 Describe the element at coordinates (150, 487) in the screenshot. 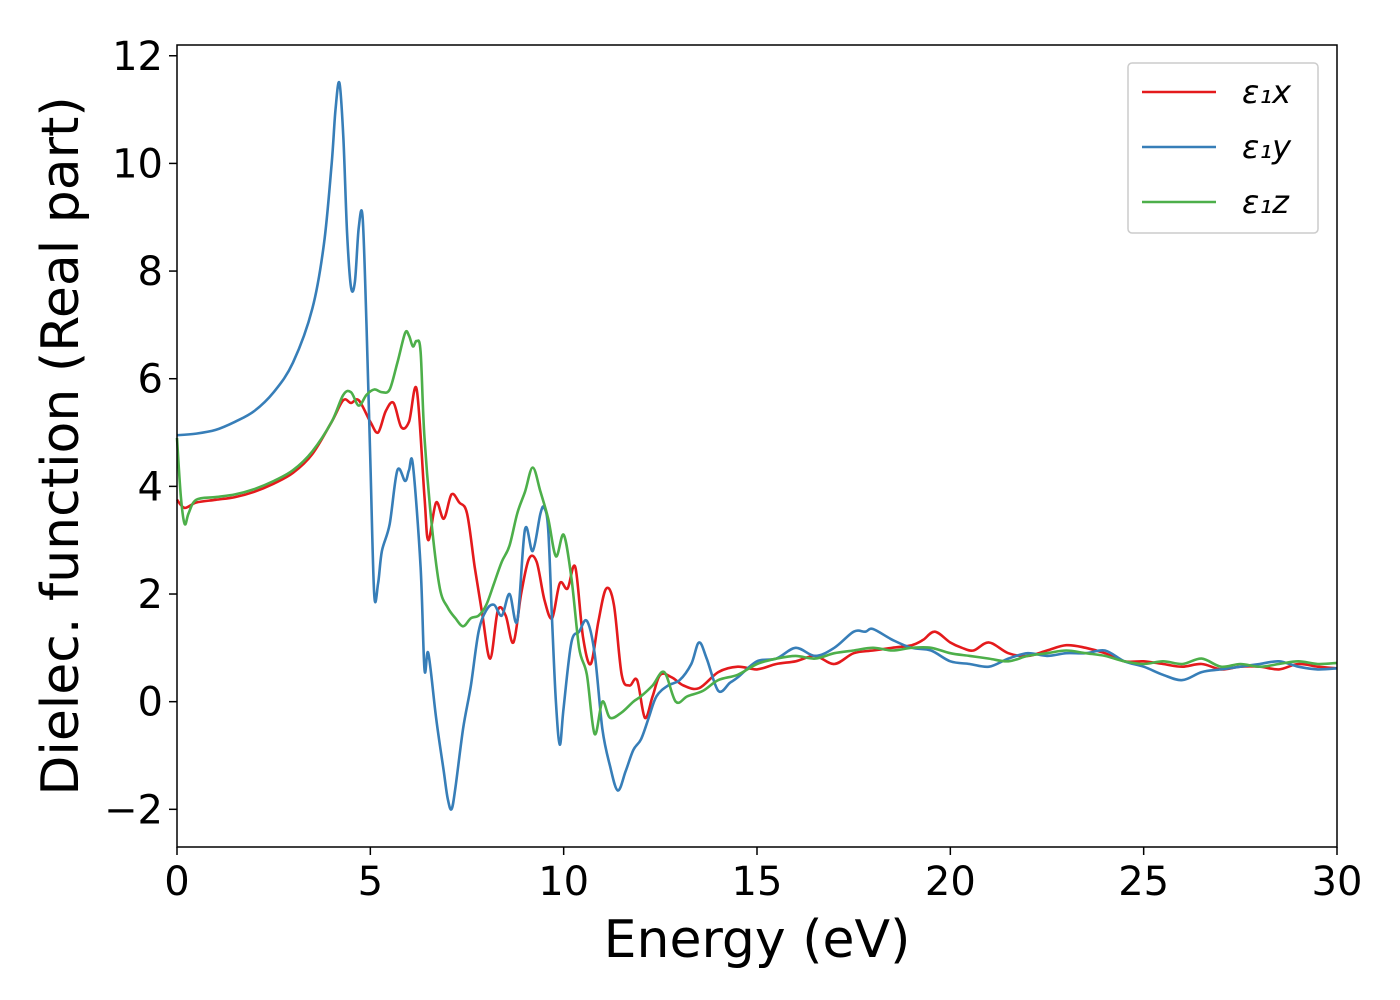

I see `y-tick-label: 4` at that location.